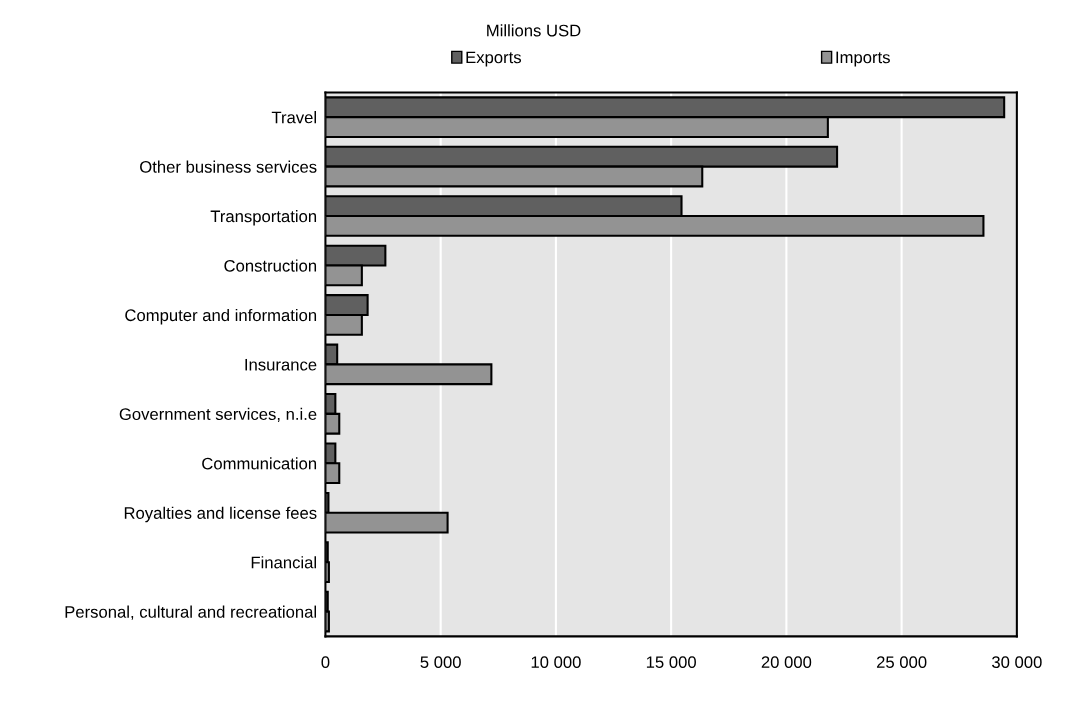 The image size is (1067, 711). What do you see at coordinates (263, 218) in the screenshot?
I see `y-tick-label: Transportation` at bounding box center [263, 218].